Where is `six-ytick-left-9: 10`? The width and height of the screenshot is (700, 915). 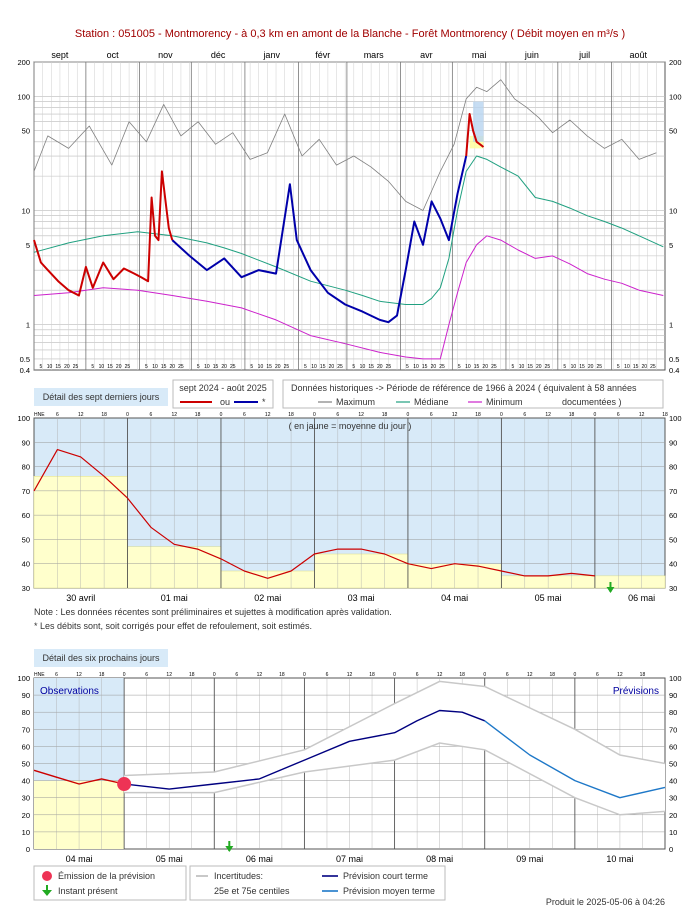
six-ytick-left-9: 10 is located at coordinates (26, 832).